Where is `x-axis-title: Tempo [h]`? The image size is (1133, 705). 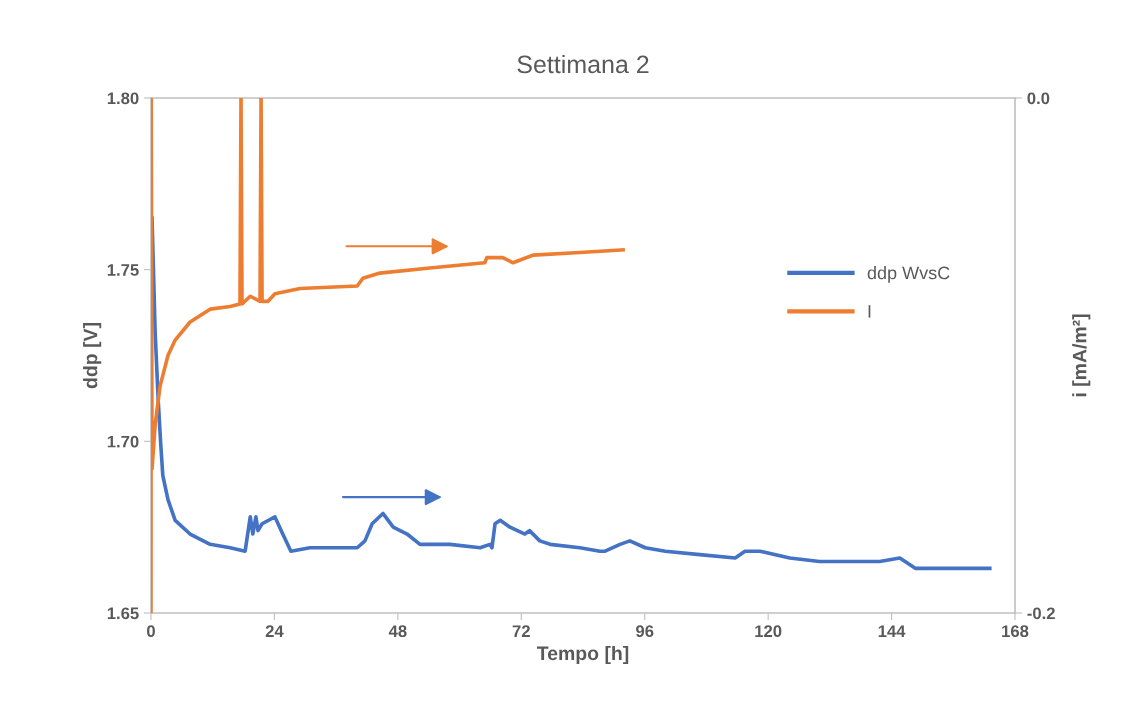
x-axis-title: Tempo [h] is located at coordinates (582, 655).